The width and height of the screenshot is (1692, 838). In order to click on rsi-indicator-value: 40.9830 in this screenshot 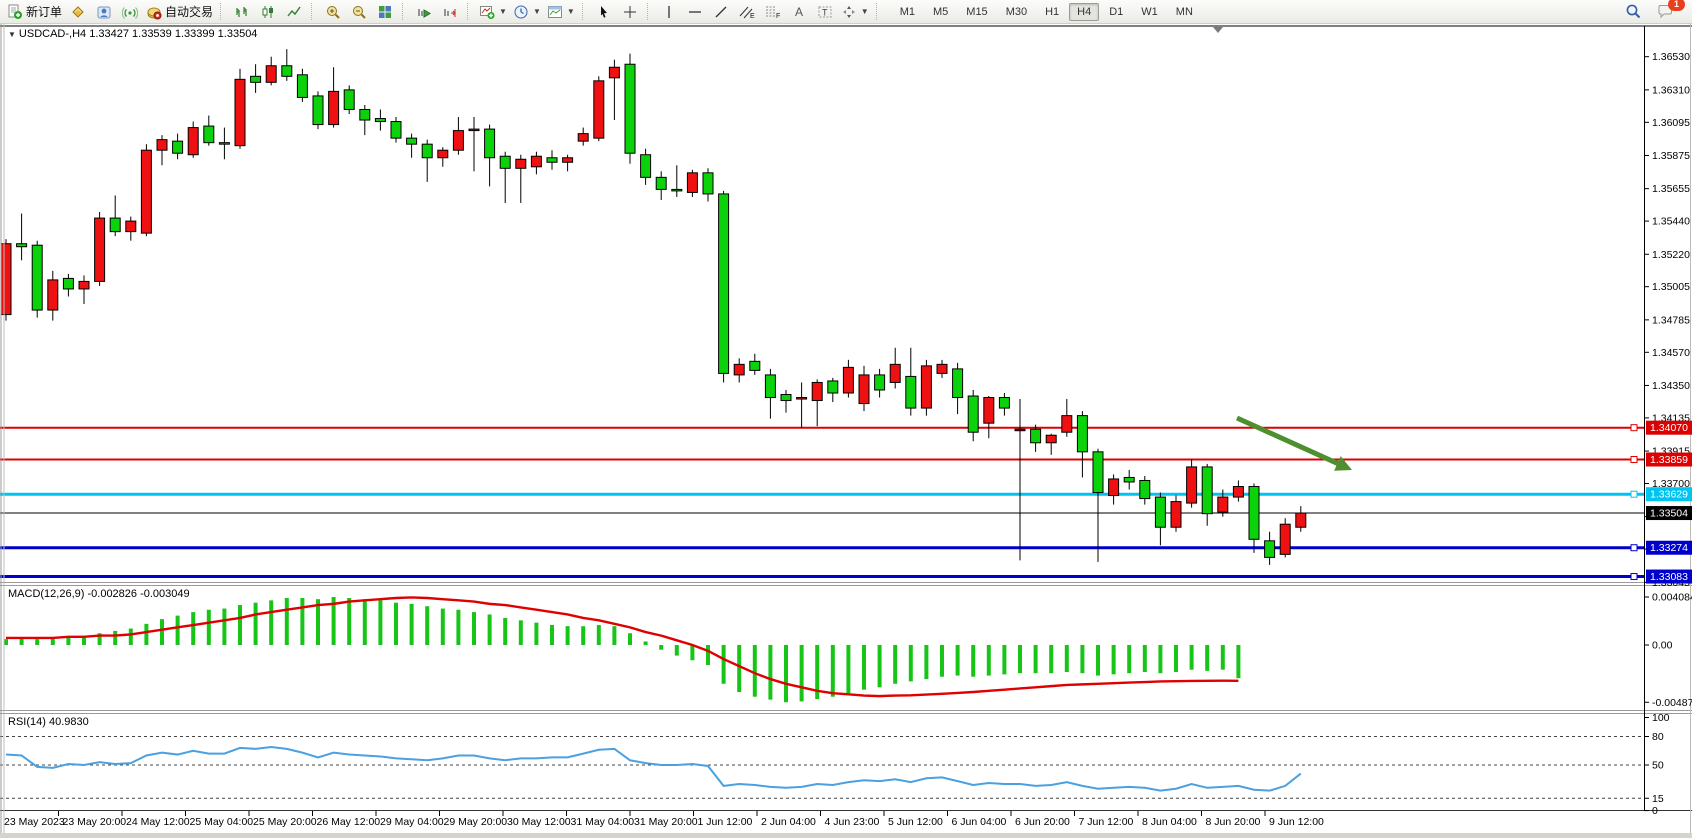, I will do `click(68, 722)`.